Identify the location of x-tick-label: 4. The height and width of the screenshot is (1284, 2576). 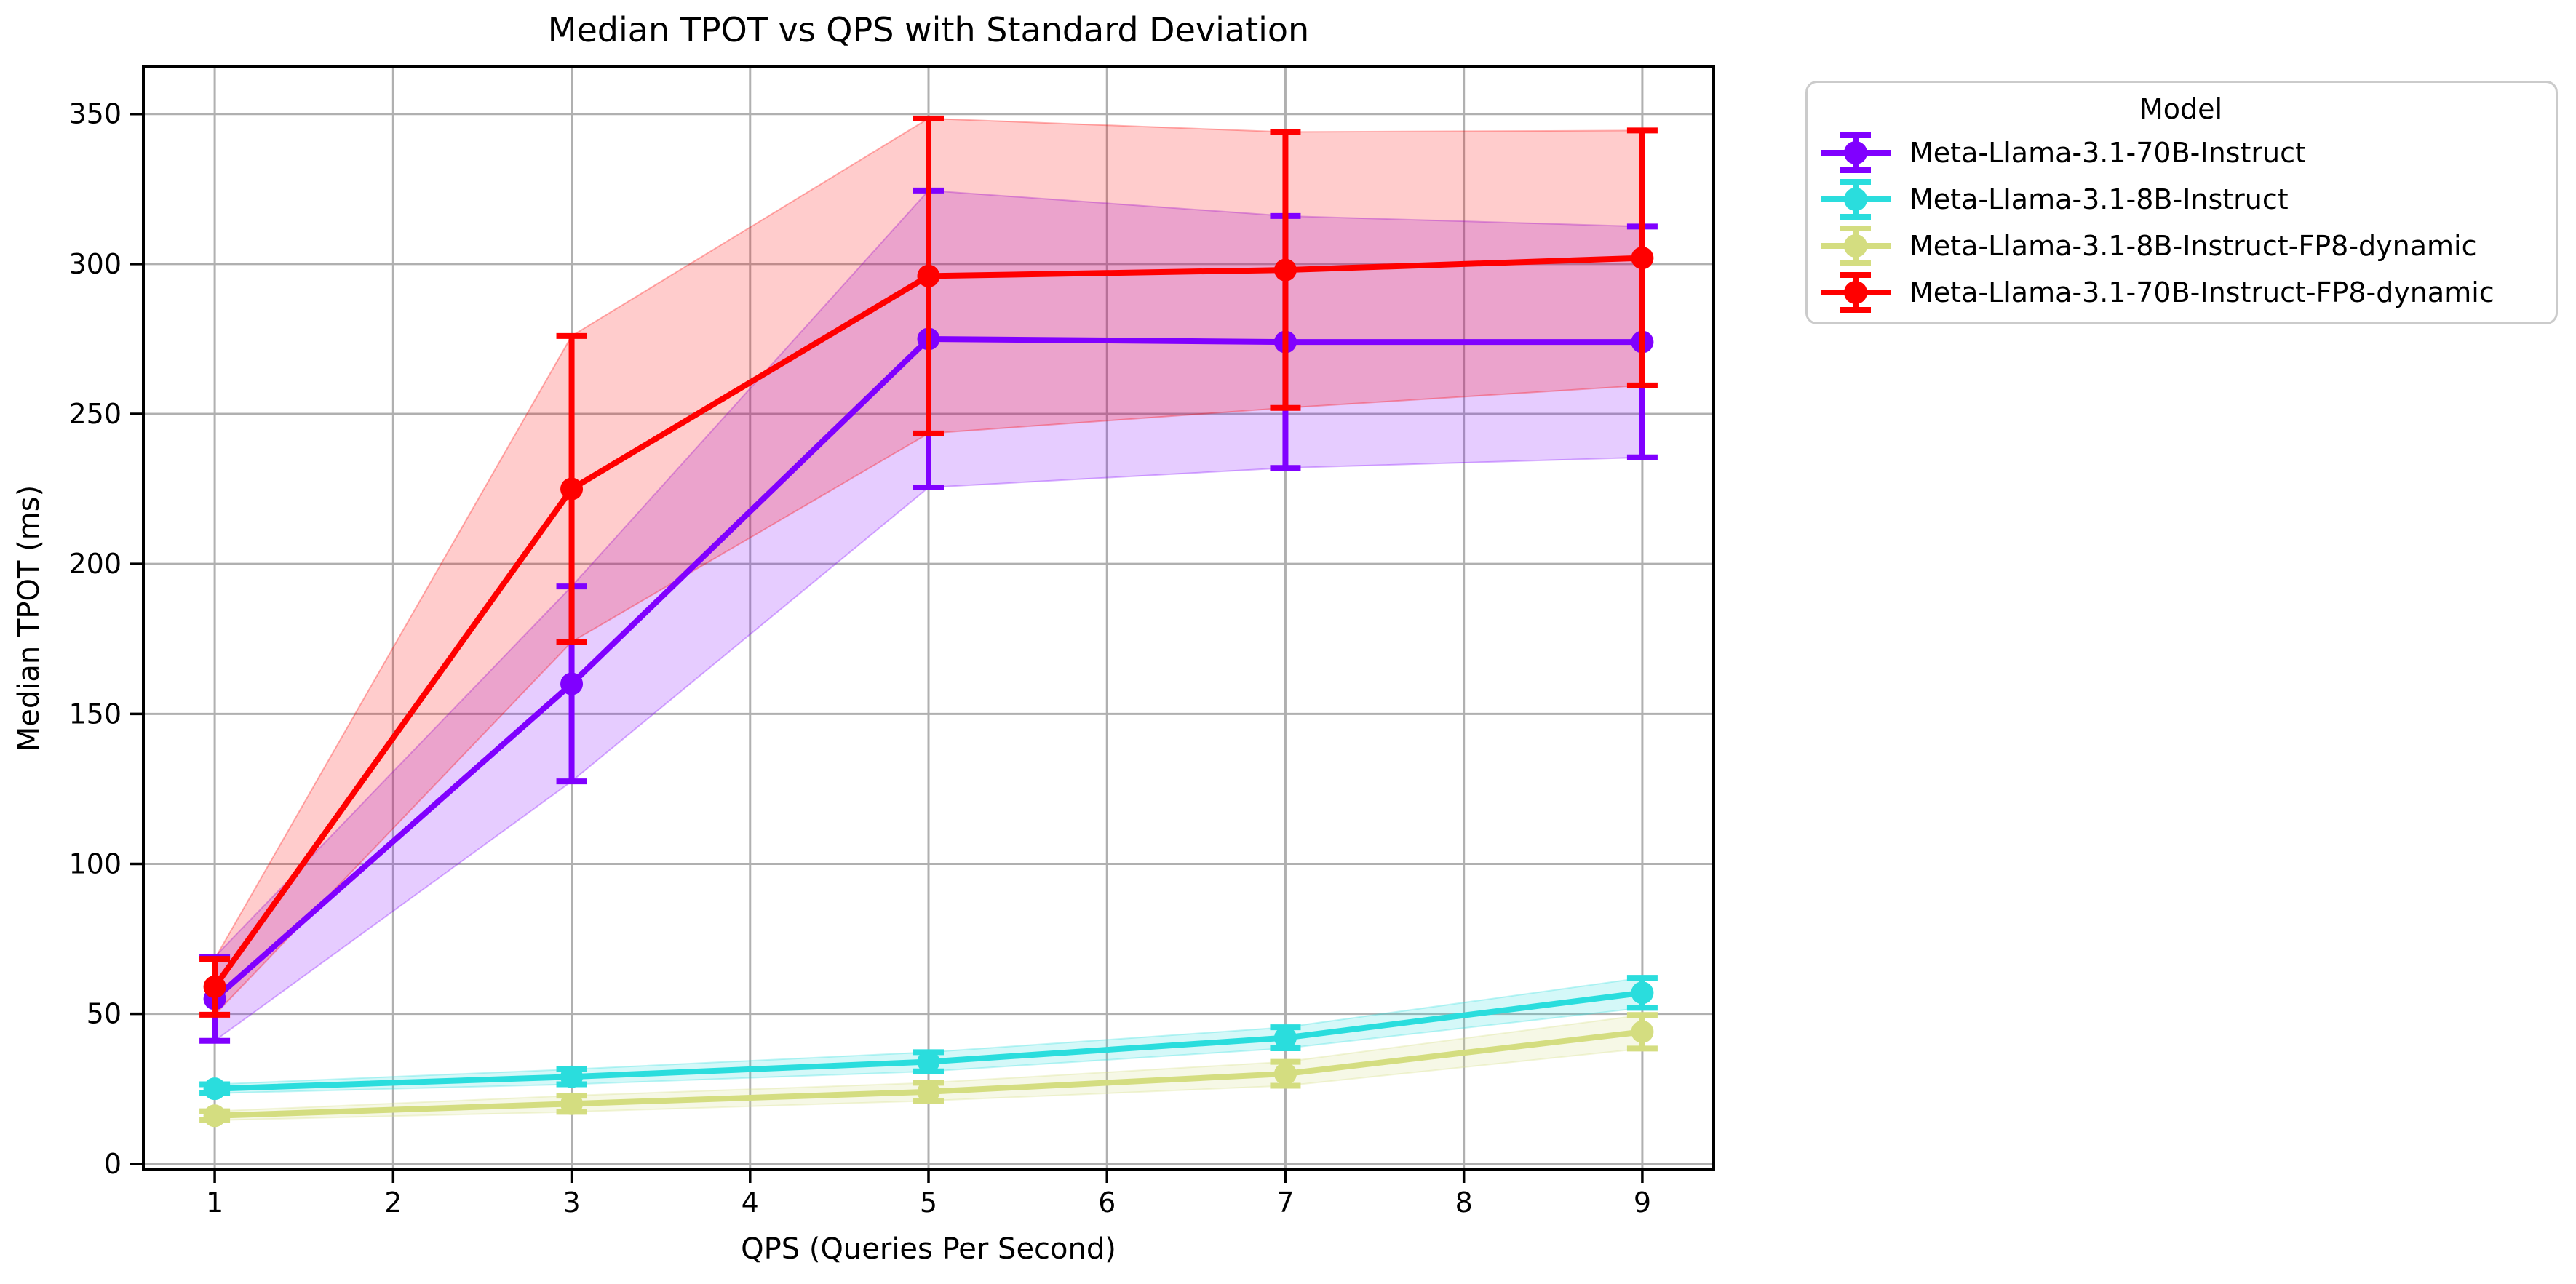
(750, 1203).